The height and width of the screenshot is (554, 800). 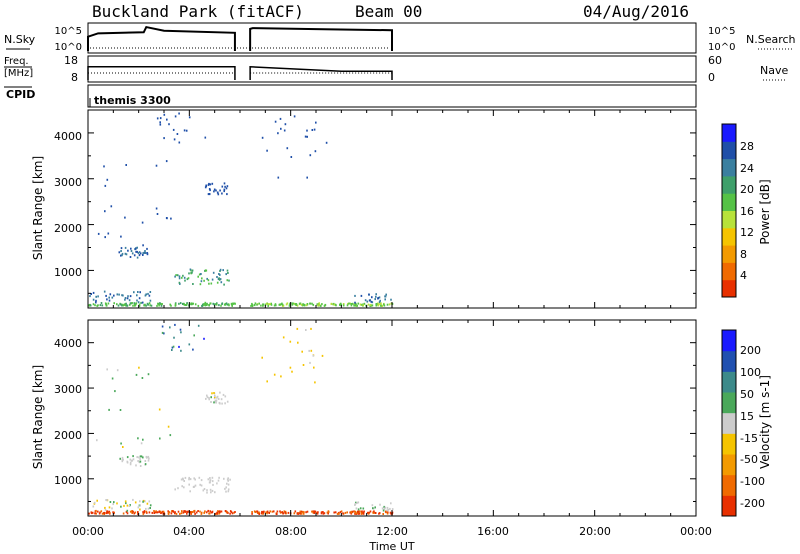 What do you see at coordinates (240, 73) in the screenshot?
I see `freq-series` at bounding box center [240, 73].